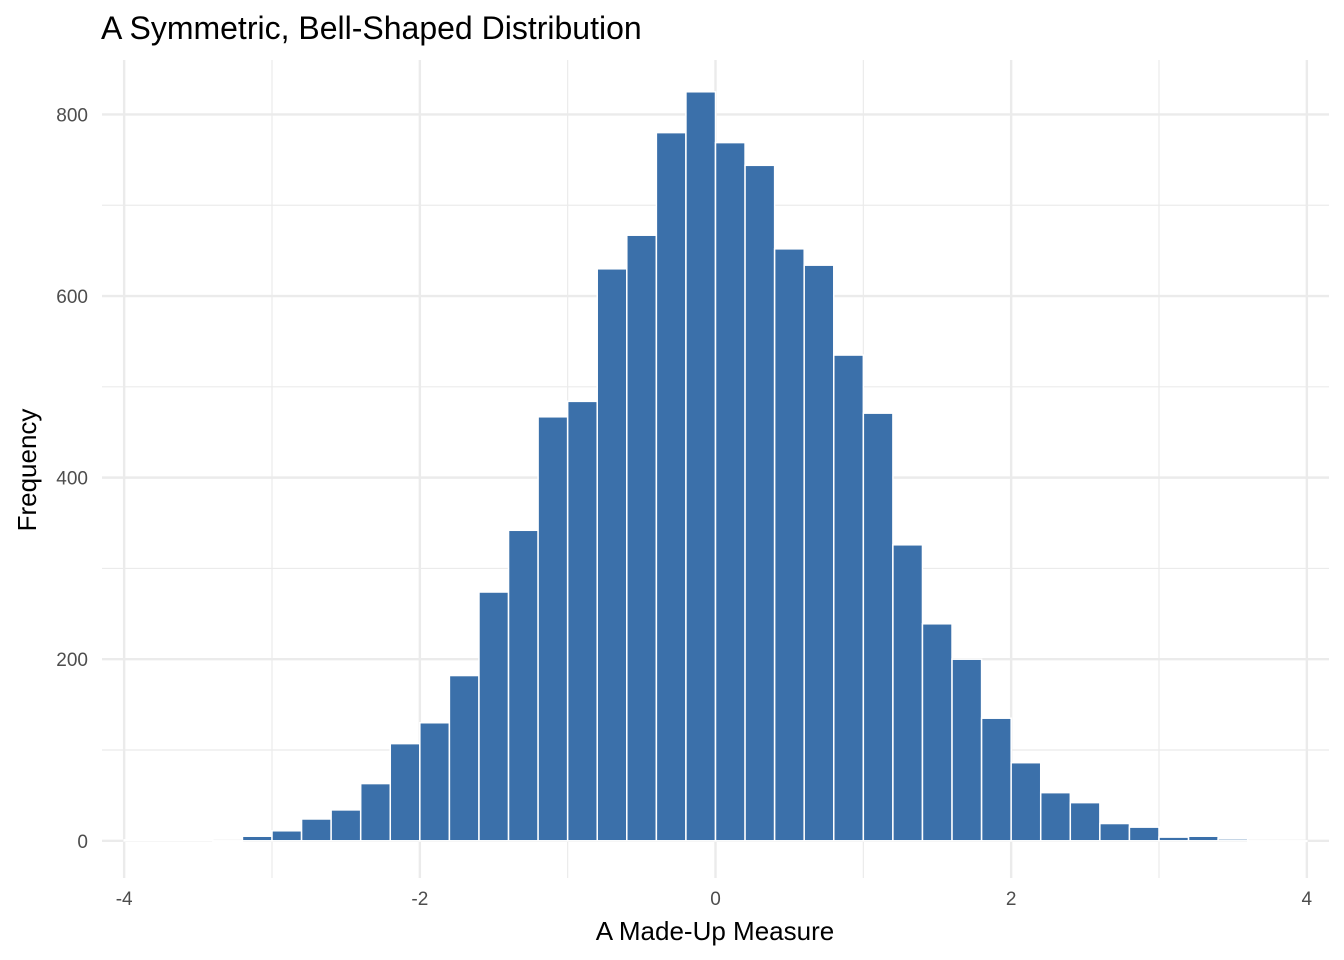 The width and height of the screenshot is (1344, 960). What do you see at coordinates (72, 297) in the screenshot?
I see `y-tick-label: 600` at bounding box center [72, 297].